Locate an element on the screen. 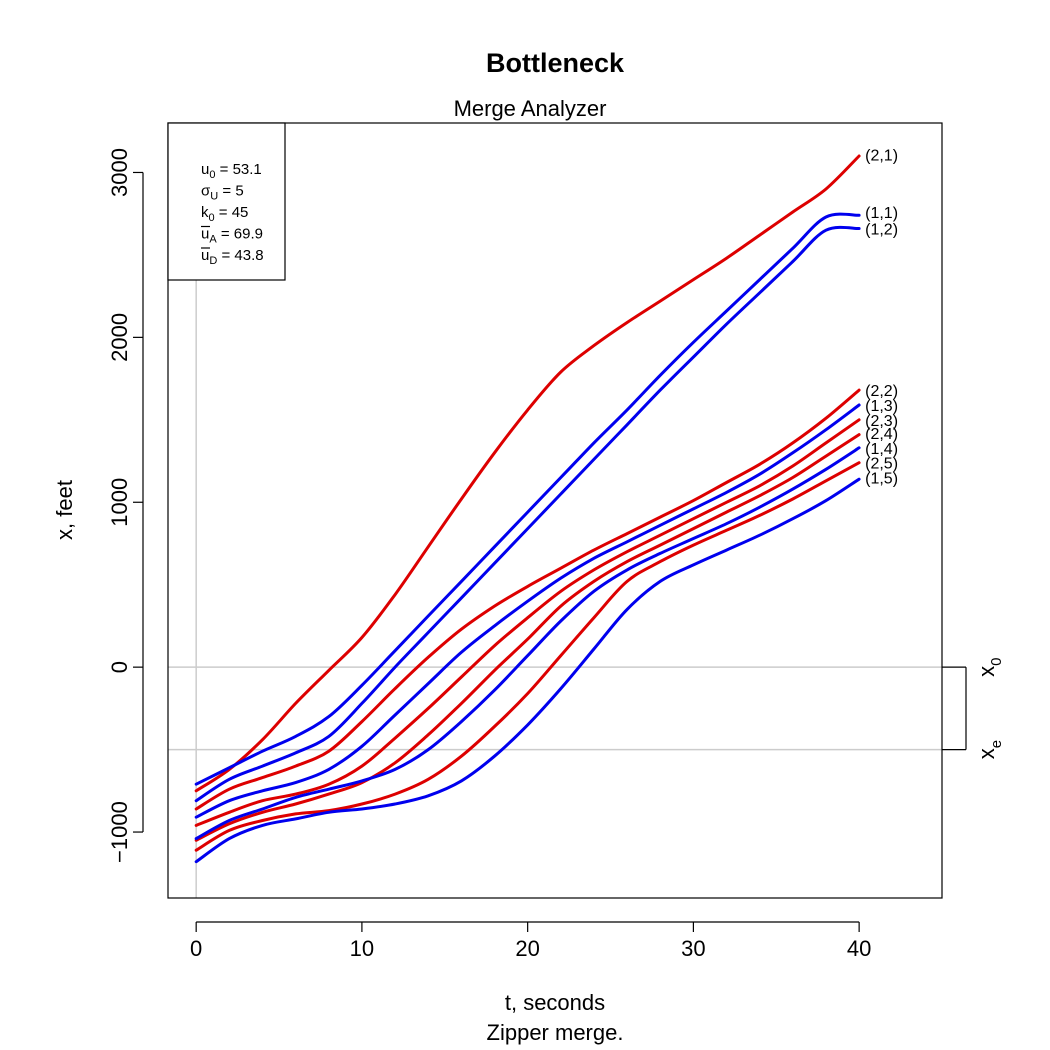 Image resolution: width=1050 pixels, height=1050 pixels. series-label-1-5: (1,5) is located at coordinates (881, 479).